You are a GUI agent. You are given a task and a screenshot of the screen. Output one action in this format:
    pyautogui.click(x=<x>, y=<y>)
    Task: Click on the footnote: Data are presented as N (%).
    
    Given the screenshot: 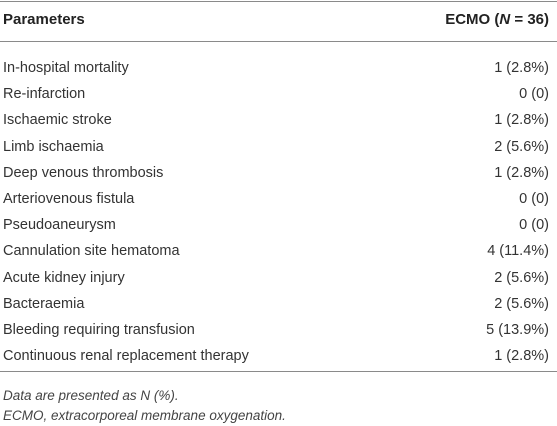 What is the action you would take?
    pyautogui.click(x=91, y=395)
    